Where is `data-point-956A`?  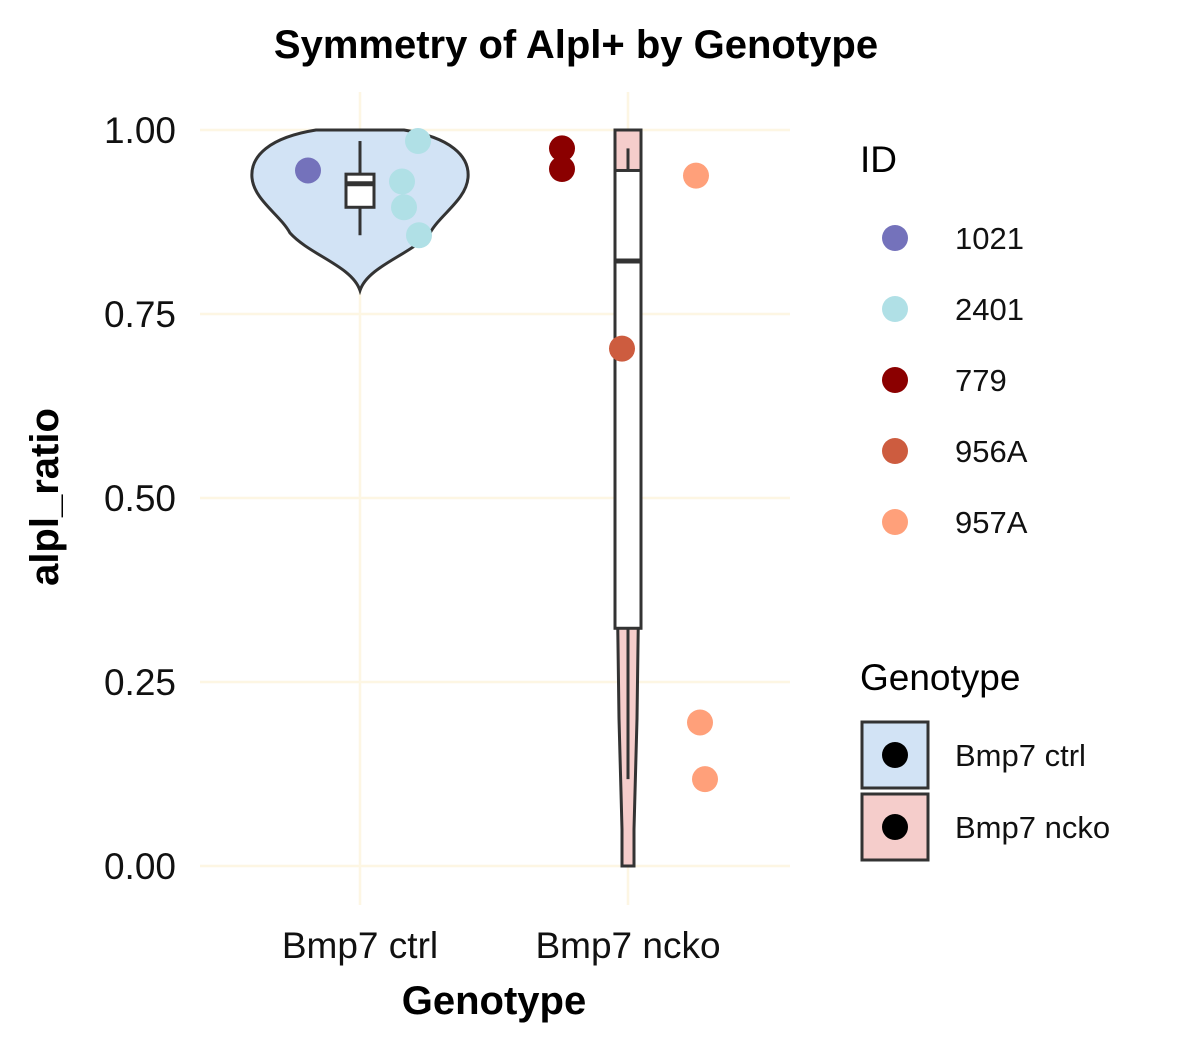
data-point-956A is located at coordinates (622, 348).